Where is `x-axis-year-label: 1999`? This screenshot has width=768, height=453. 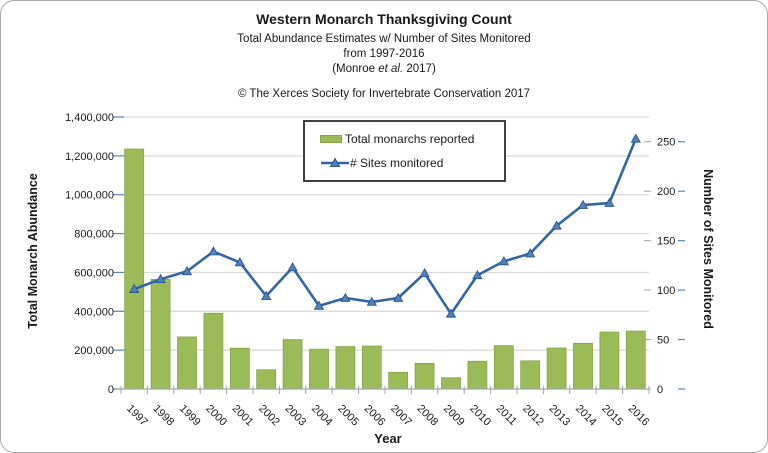
x-axis-year-label: 1999 is located at coordinates (190, 416).